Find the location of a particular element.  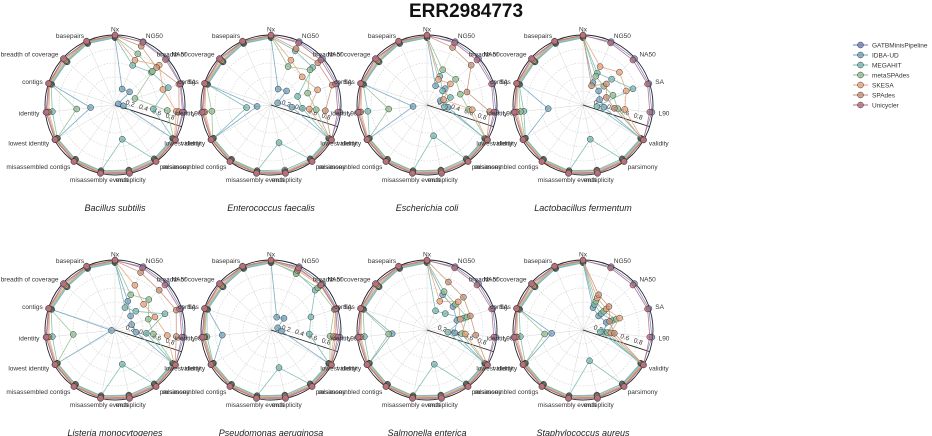

legend-label: MEGAHIT is located at coordinates (887, 65).